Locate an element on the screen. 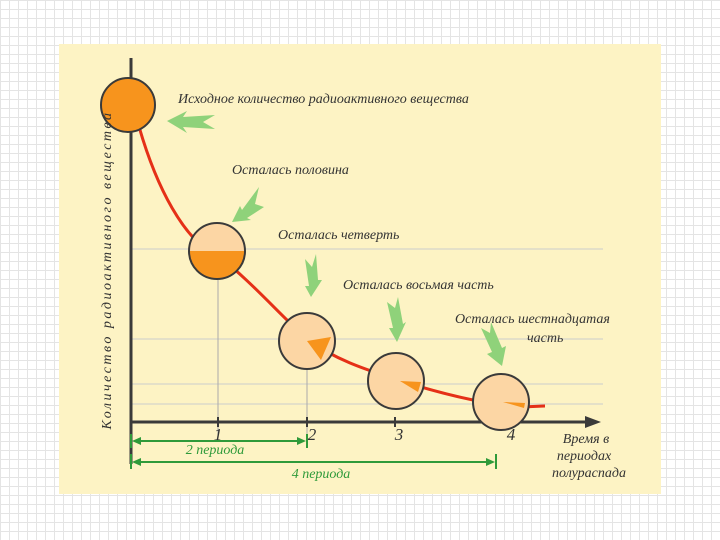  annotation-eighth: Осталась восьмая часть is located at coordinates (418, 285).